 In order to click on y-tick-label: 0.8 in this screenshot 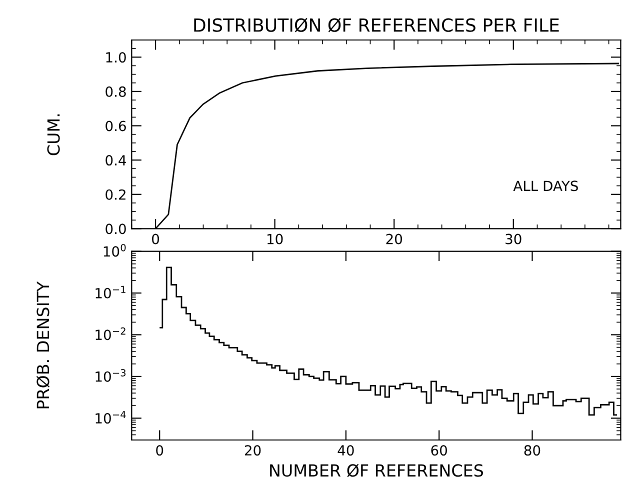, I will do `click(116, 91)`.